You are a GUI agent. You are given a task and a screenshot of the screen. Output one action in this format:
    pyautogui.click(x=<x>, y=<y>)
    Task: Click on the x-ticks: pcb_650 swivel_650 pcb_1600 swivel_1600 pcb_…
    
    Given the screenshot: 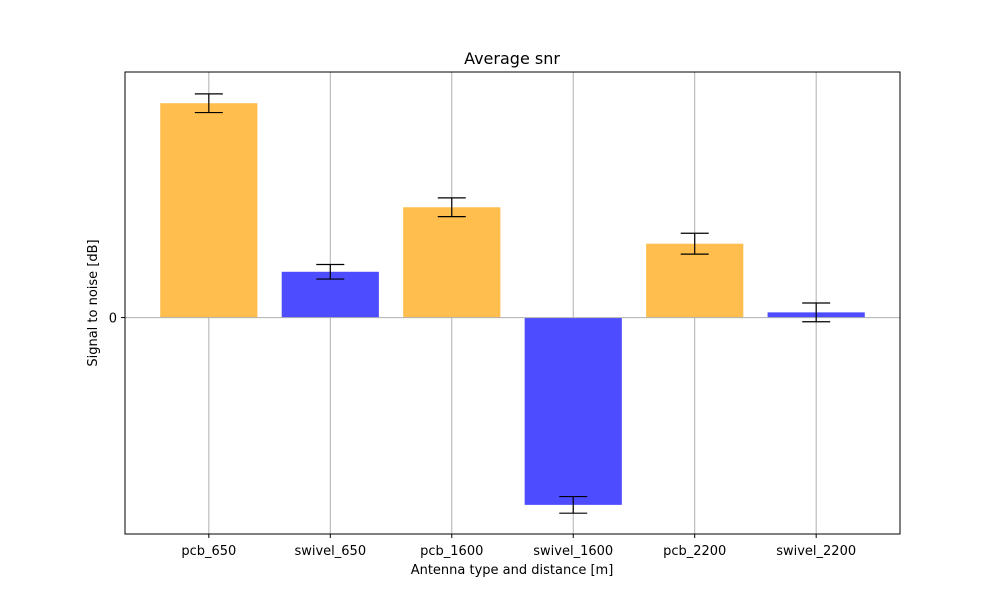 What is the action you would take?
    pyautogui.click(x=518, y=546)
    